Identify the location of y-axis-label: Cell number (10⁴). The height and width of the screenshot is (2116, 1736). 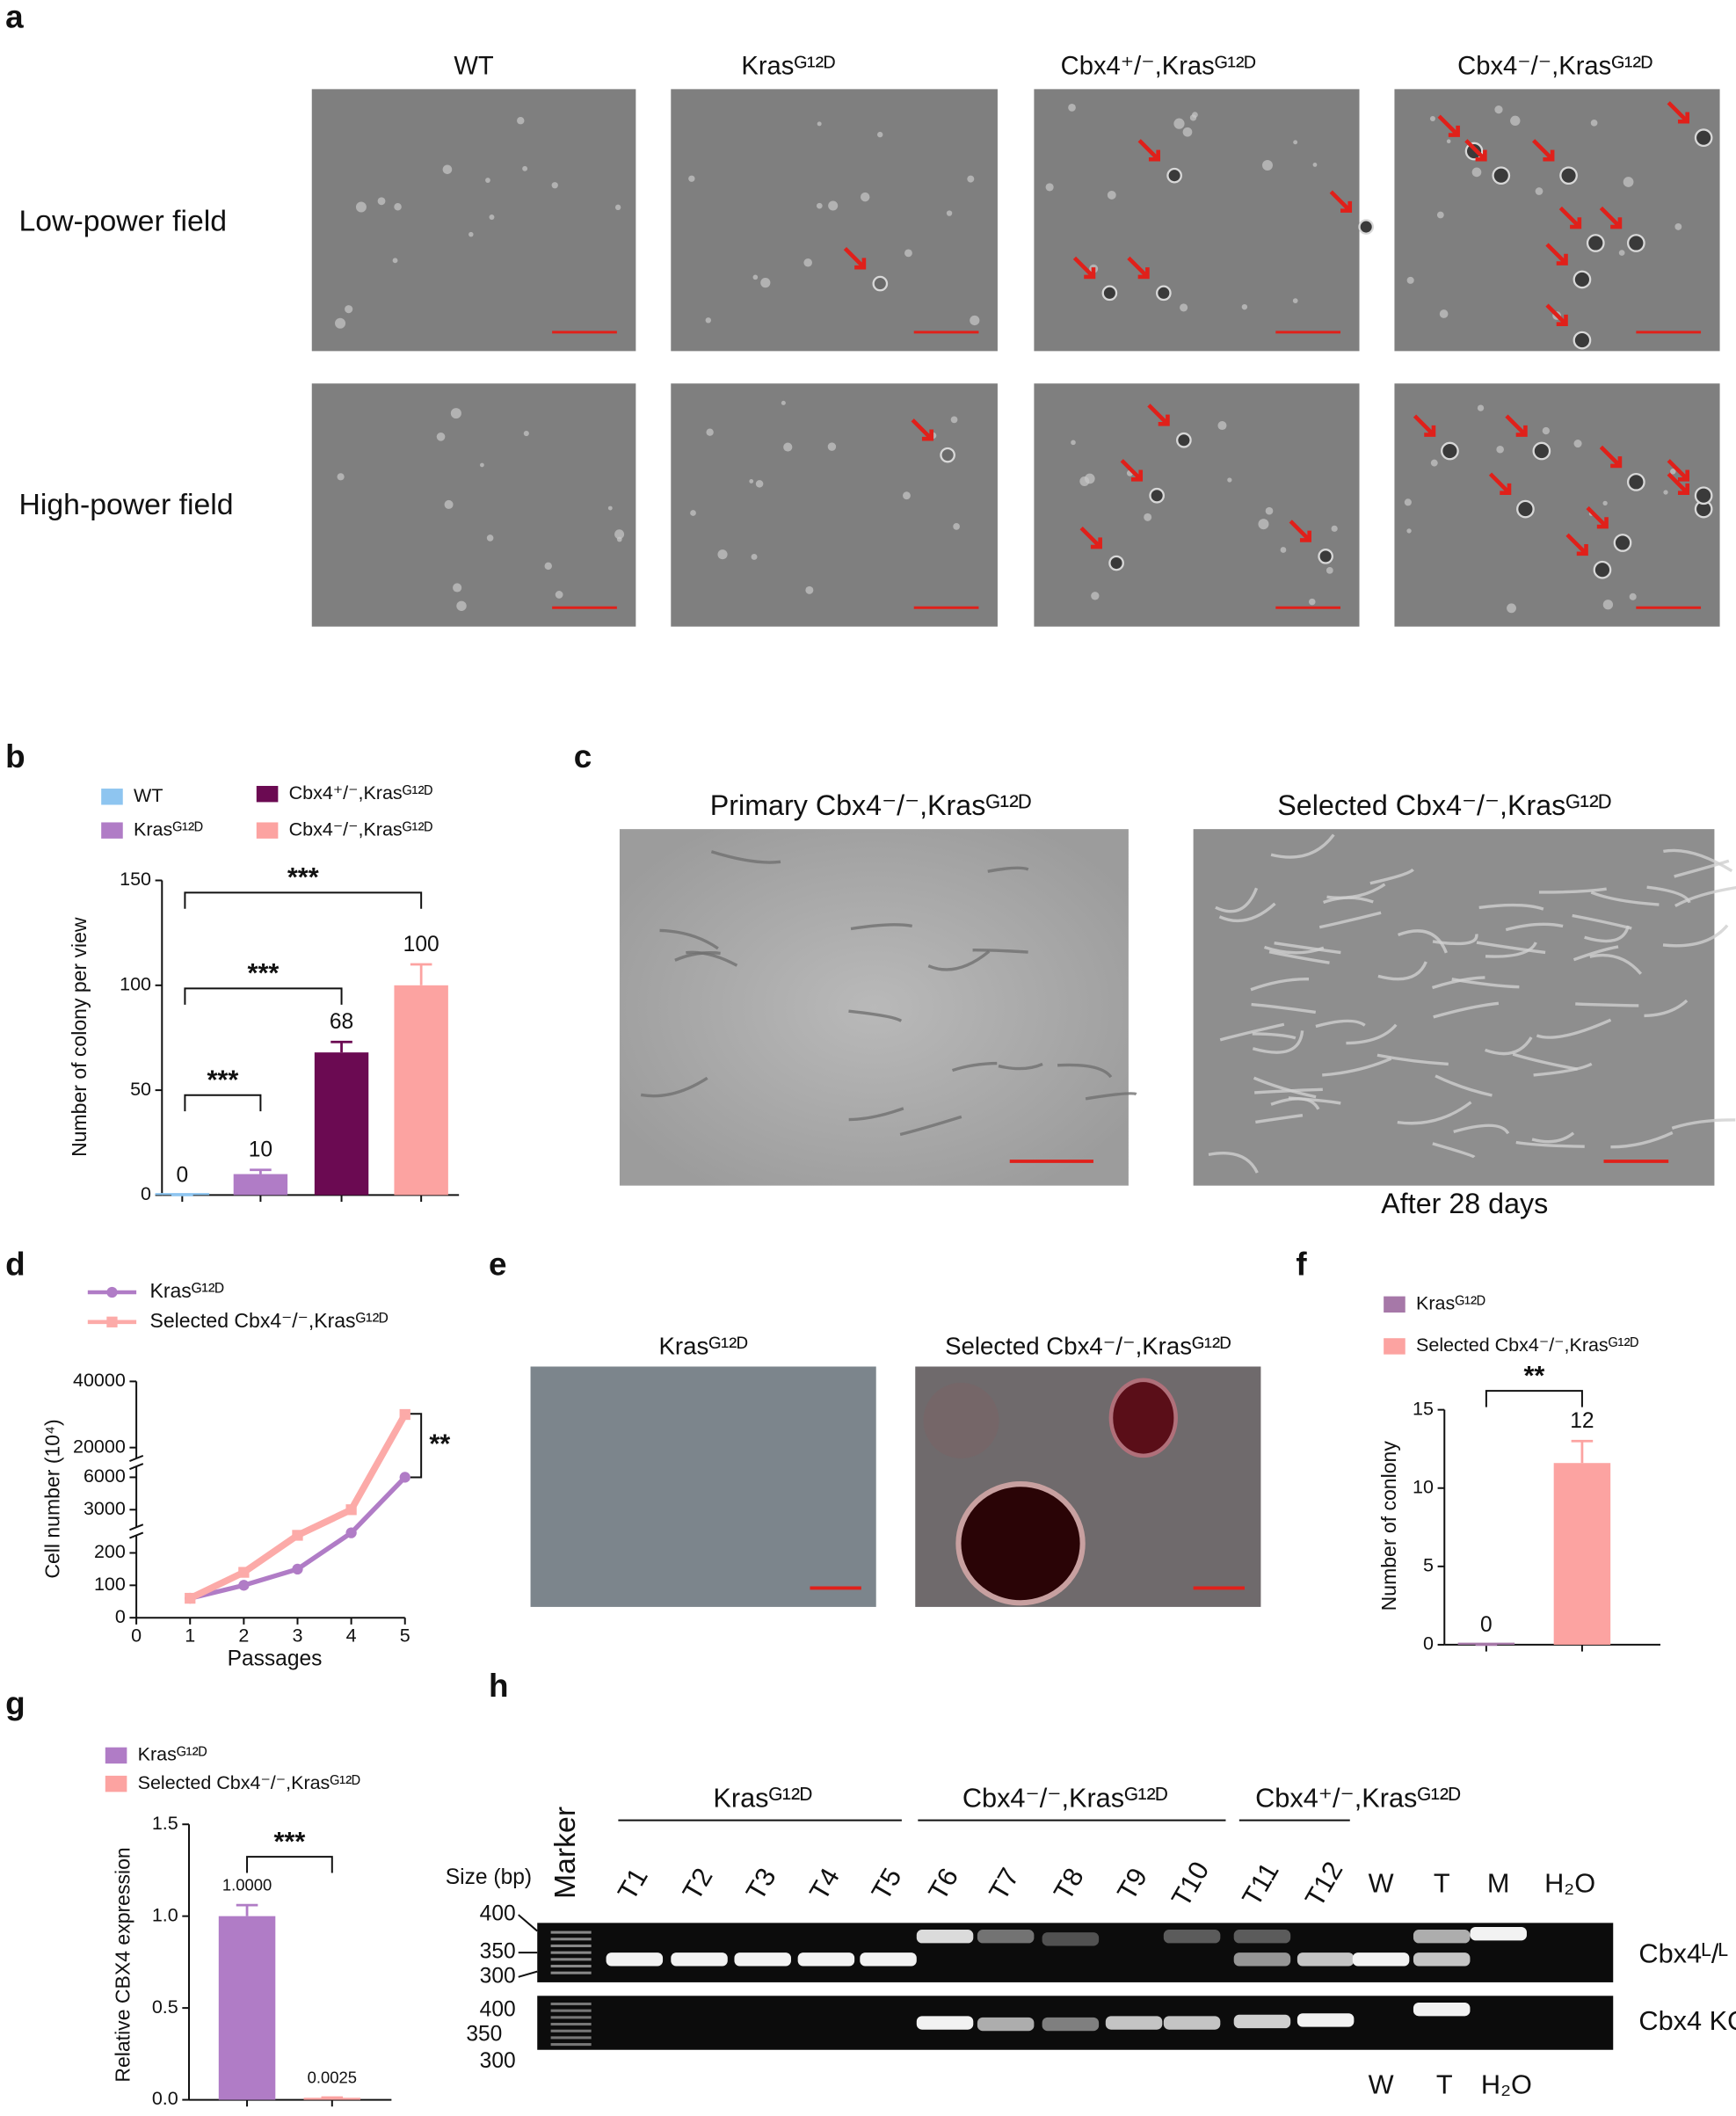
(53, 1498).